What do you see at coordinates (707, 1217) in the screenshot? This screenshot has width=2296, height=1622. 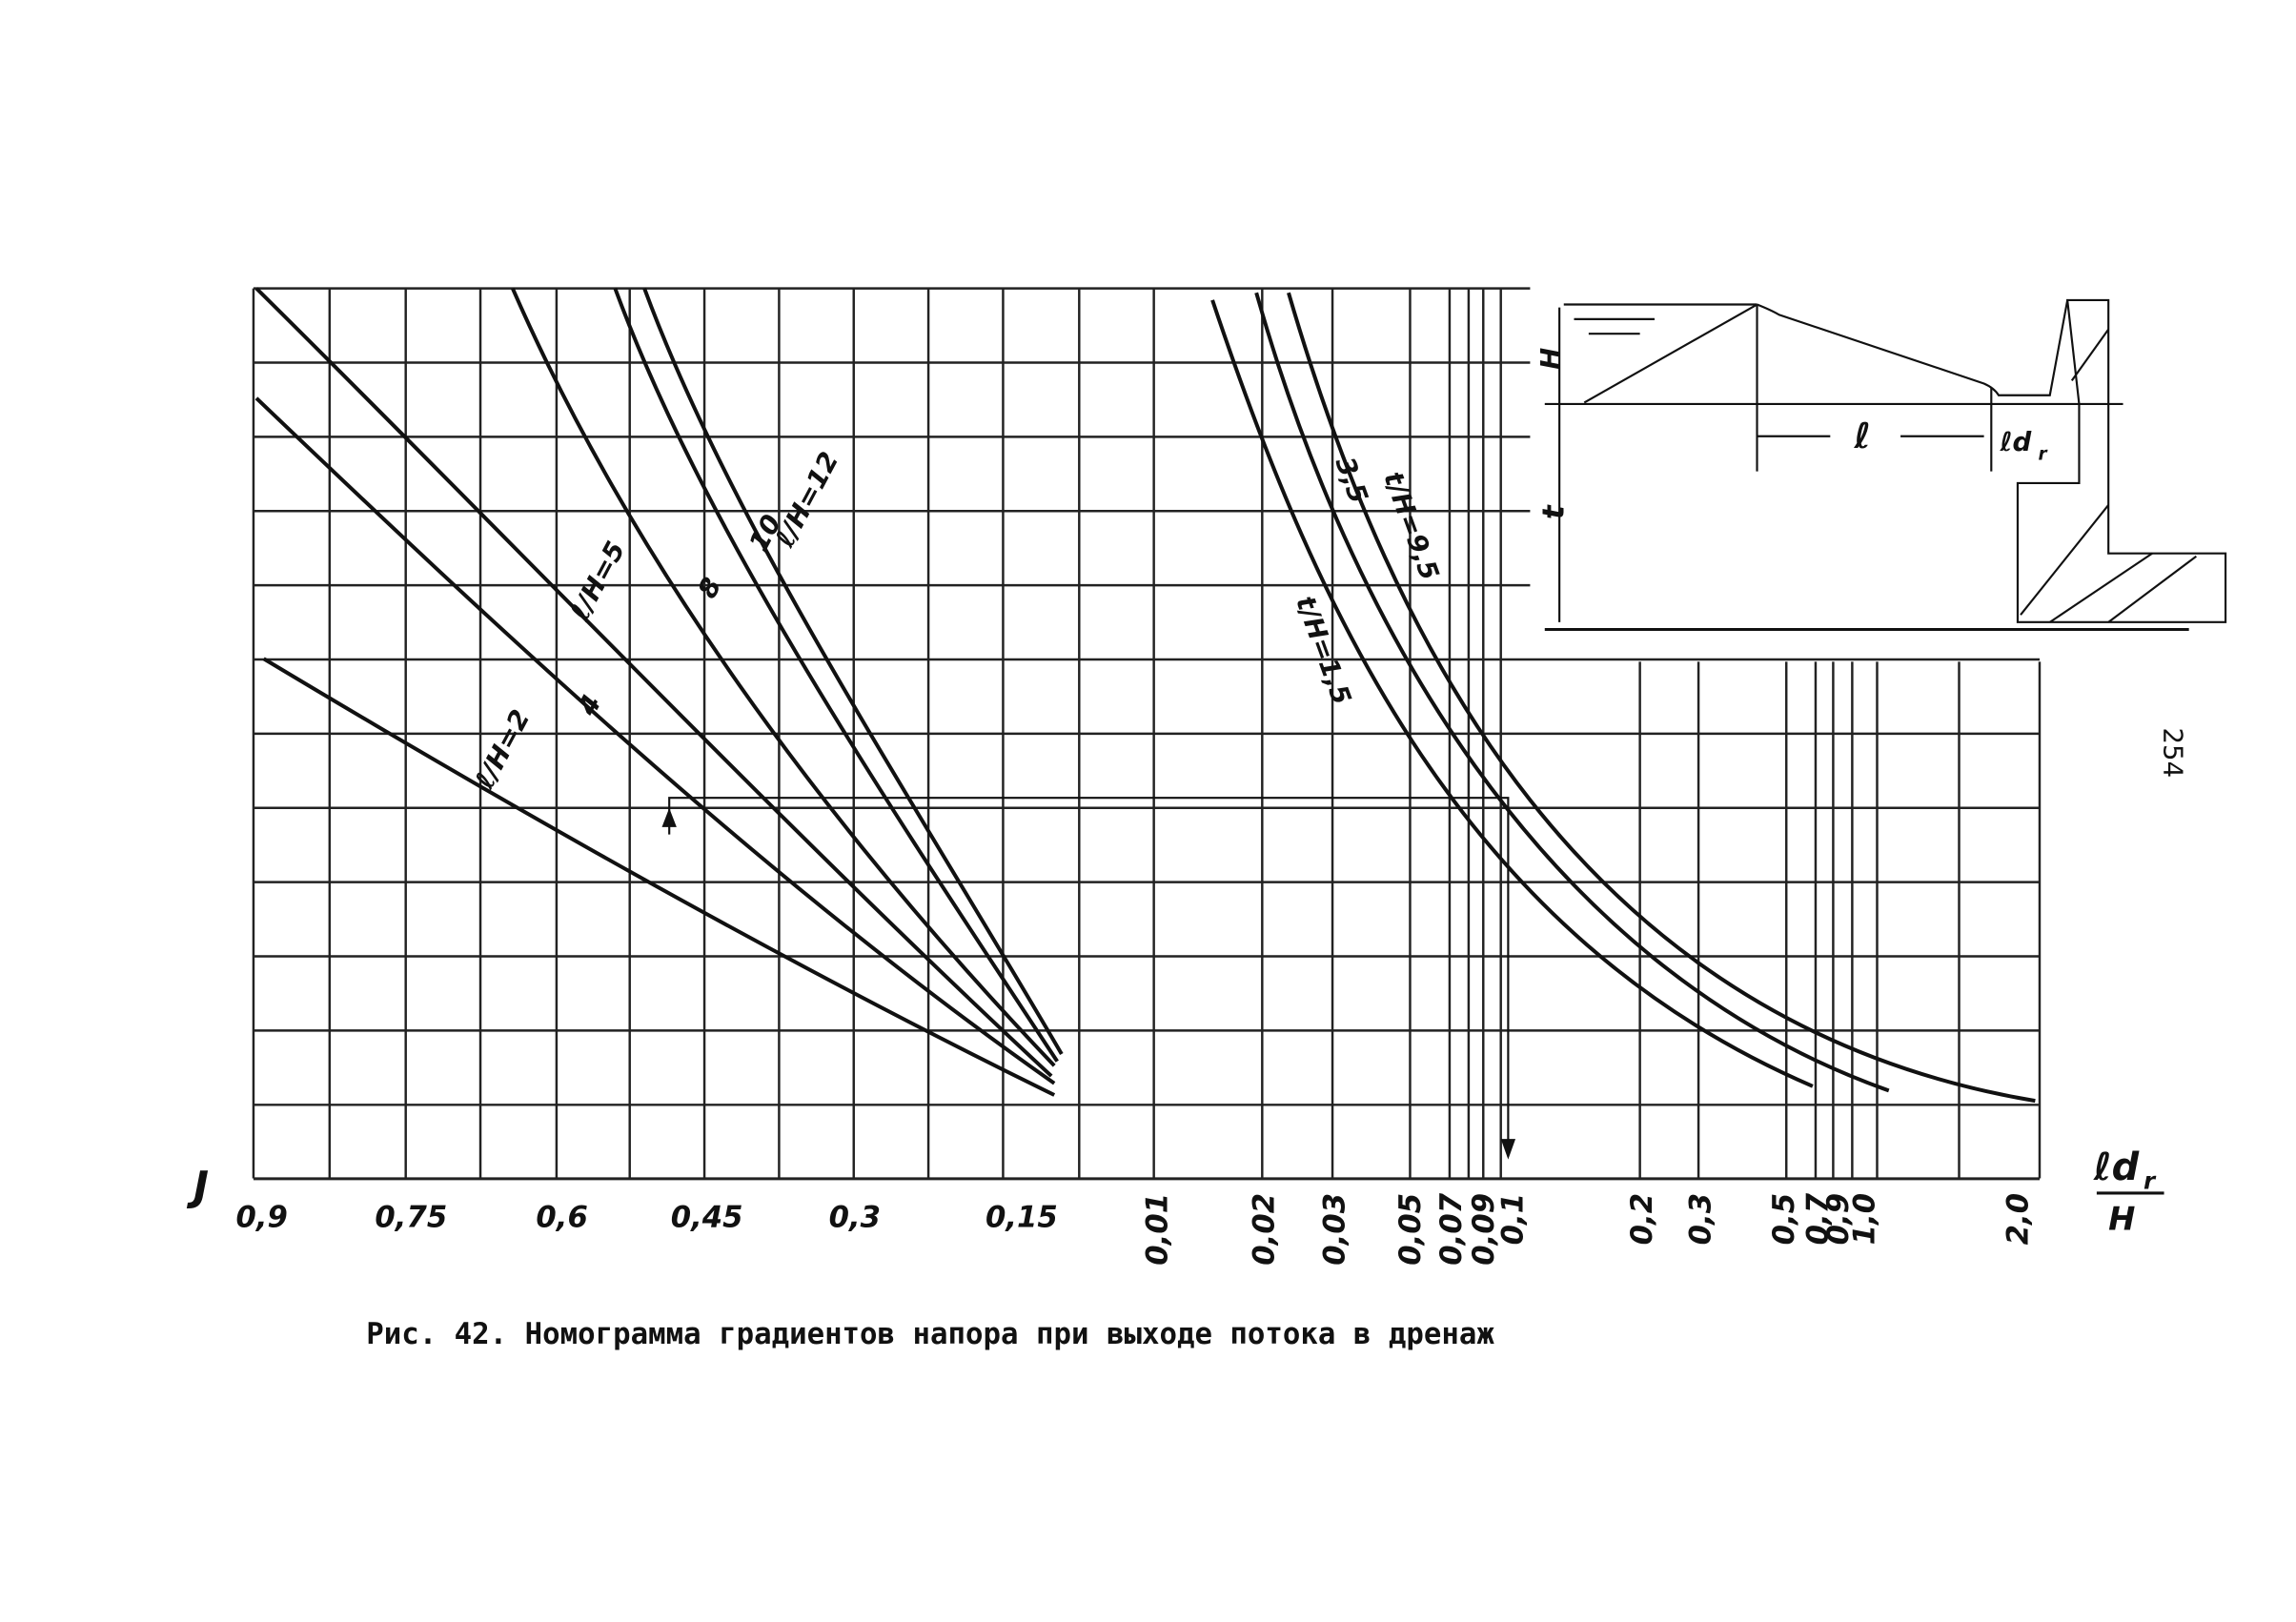 I see `x-tick-label: 0,45` at bounding box center [707, 1217].